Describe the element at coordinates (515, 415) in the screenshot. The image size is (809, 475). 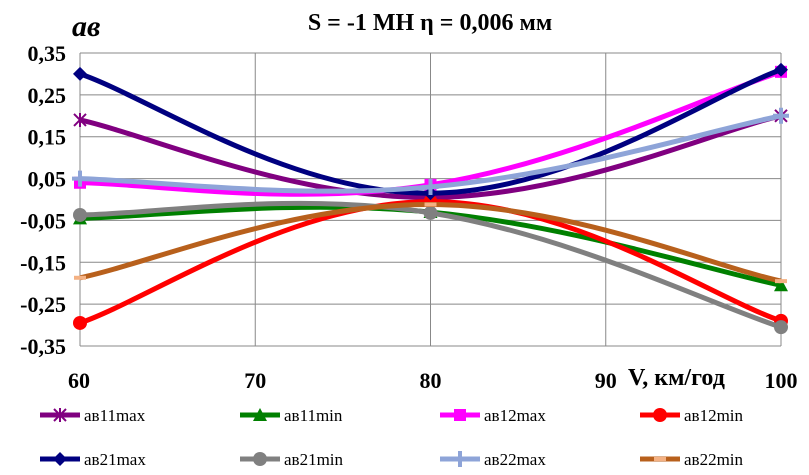
I see `legend-label: aв12max` at that location.